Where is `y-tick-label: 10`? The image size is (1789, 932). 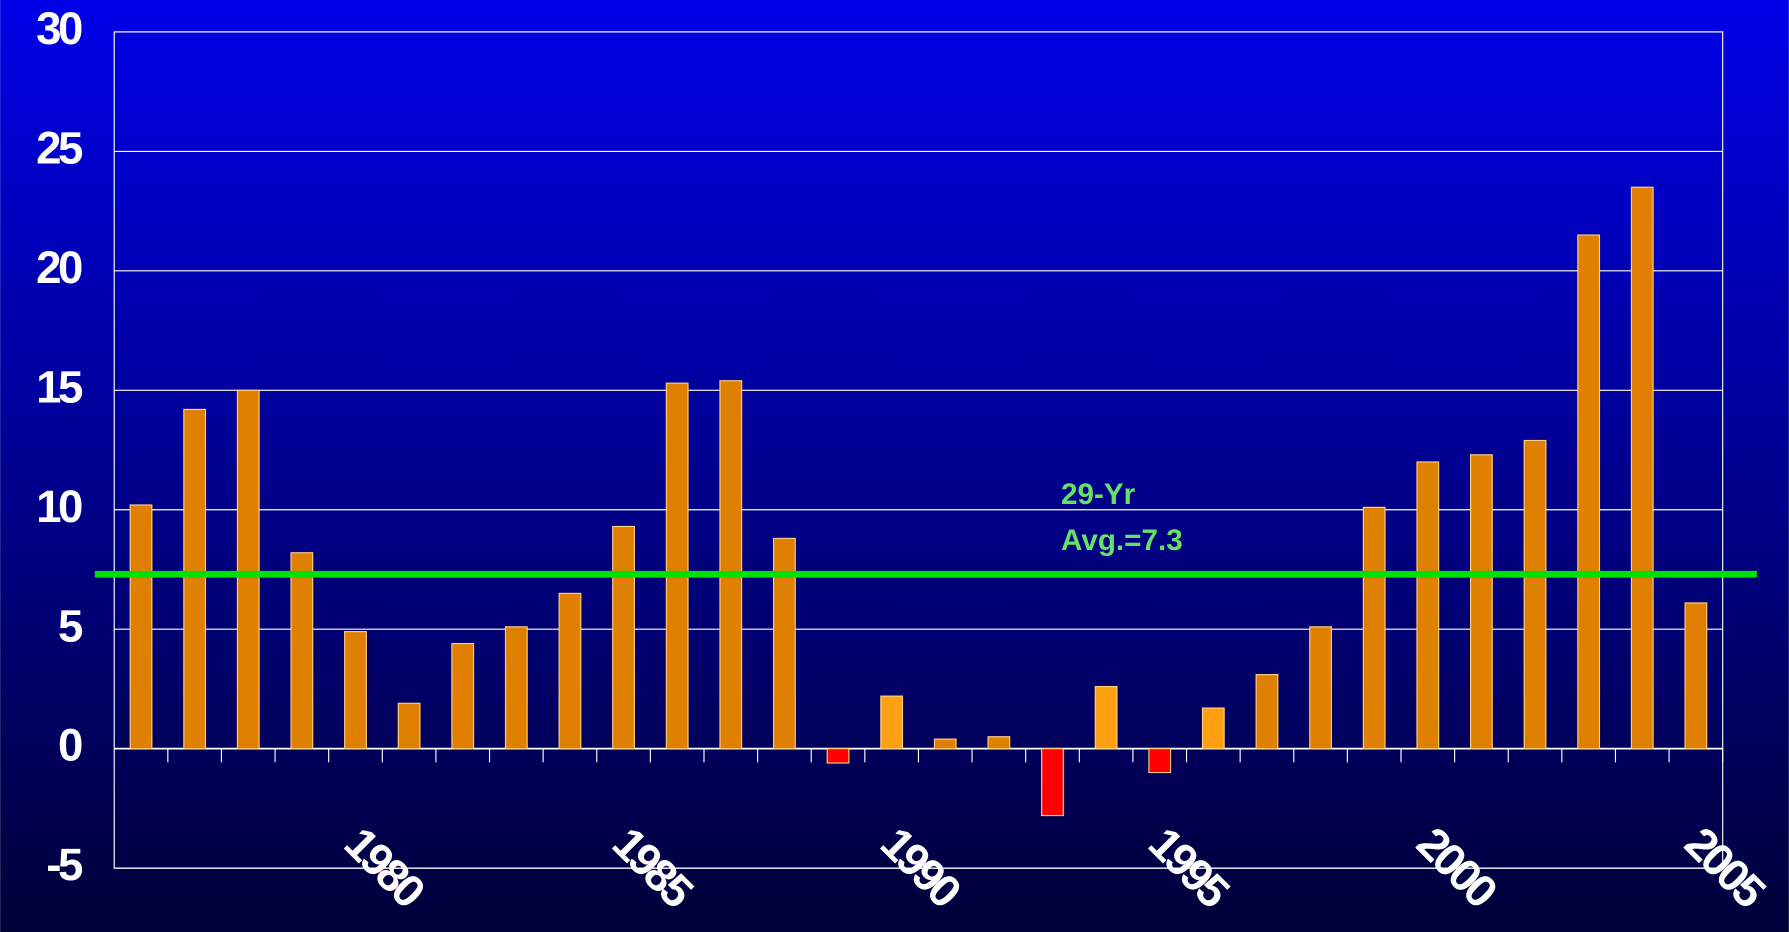
y-tick-label: 10 is located at coordinates (59, 506).